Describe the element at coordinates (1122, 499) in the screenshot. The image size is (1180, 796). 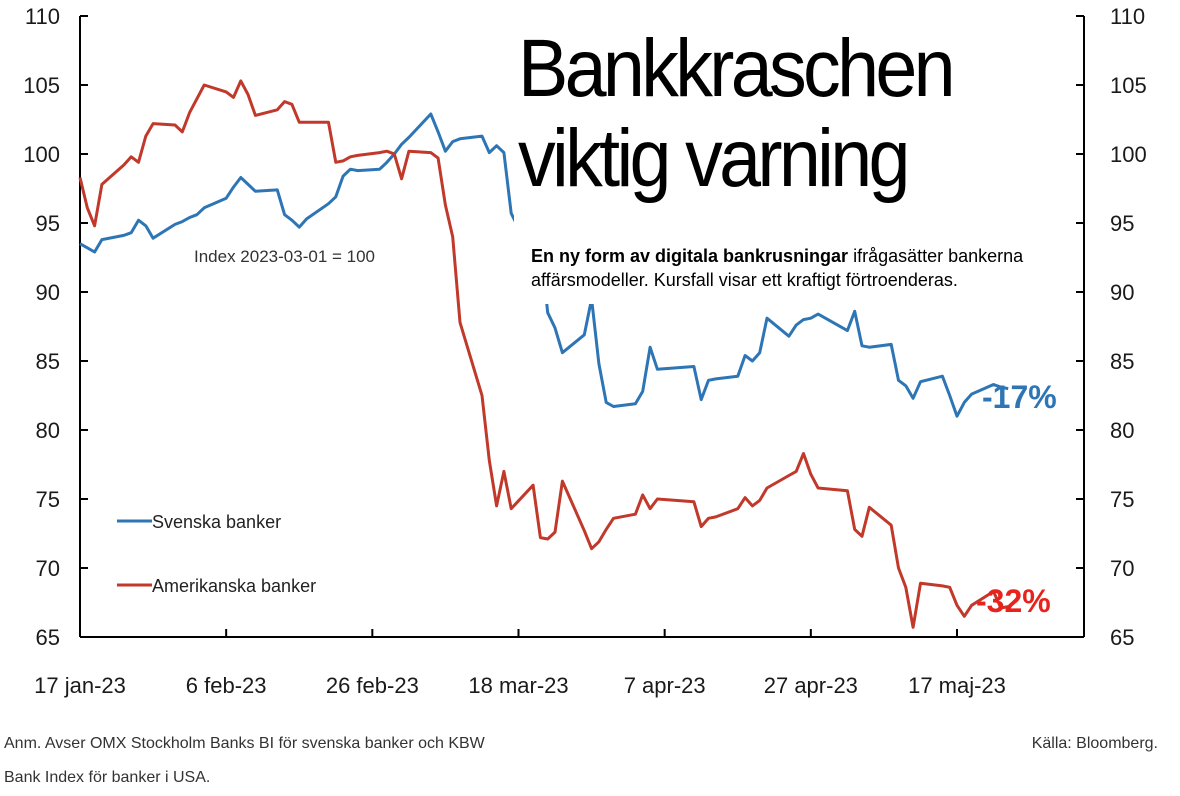
I see `y-tick-label-right: 75` at that location.